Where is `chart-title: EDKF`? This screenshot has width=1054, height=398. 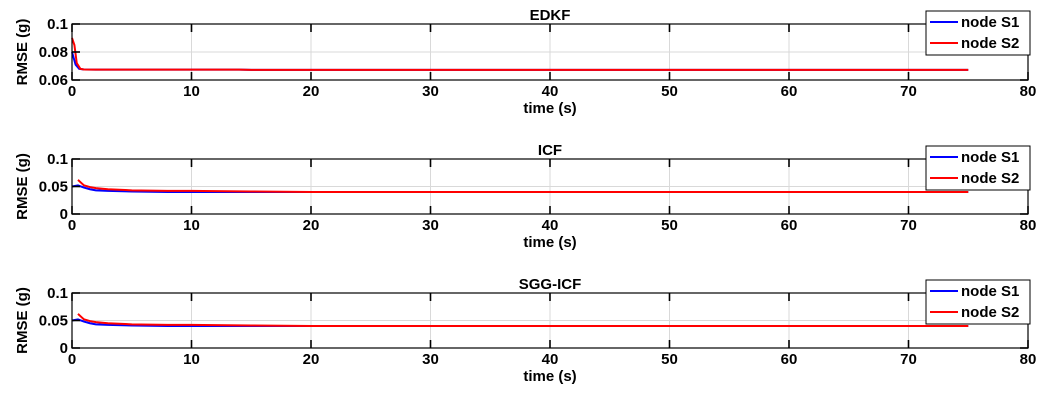
chart-title: EDKF is located at coordinates (550, 15).